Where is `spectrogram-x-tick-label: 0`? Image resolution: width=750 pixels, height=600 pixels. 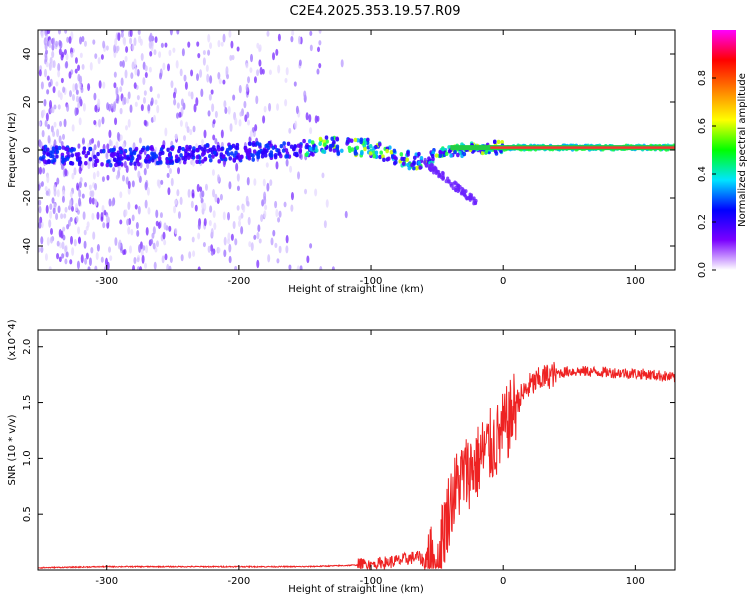
spectrogram-x-tick-label: 0 is located at coordinates (503, 281).